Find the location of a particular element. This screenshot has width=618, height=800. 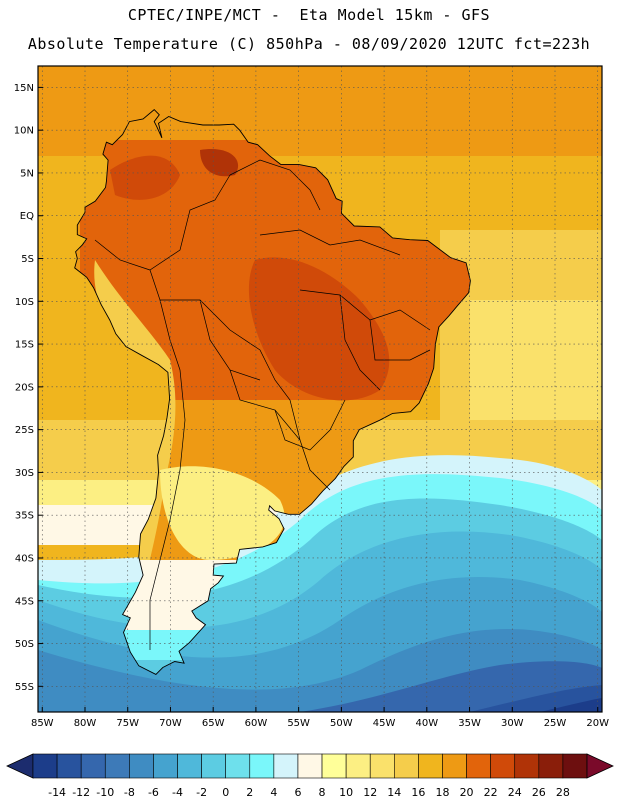

chart-title: CPTEC/INPE/MCT - Eta Model 15km - GFS is located at coordinates (309, 15).